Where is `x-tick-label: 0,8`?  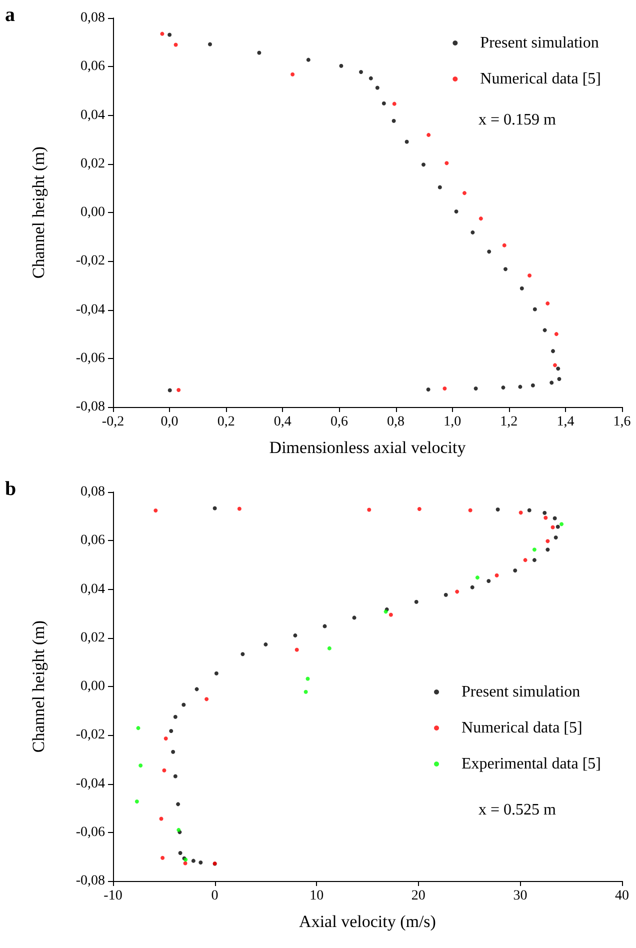 x-tick-label: 0,8 is located at coordinates (396, 422).